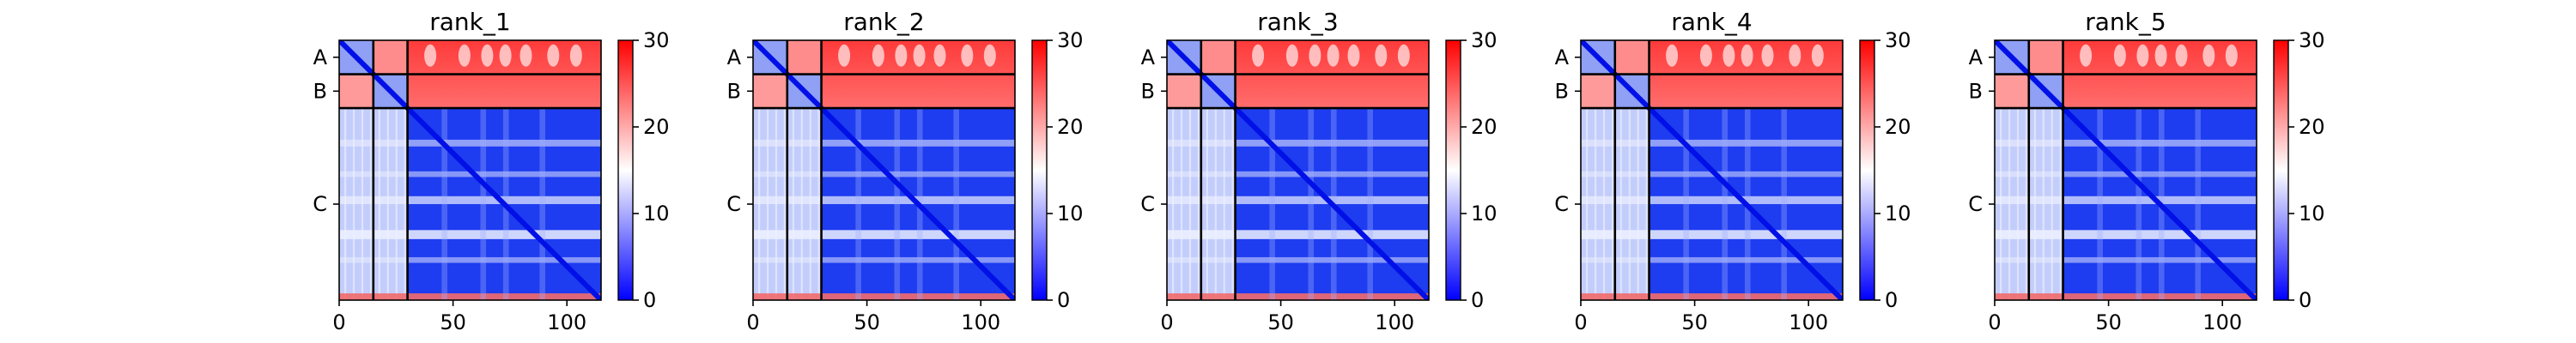  What do you see at coordinates (1711, 22) in the screenshot?
I see `panel-title: rank_4` at bounding box center [1711, 22].